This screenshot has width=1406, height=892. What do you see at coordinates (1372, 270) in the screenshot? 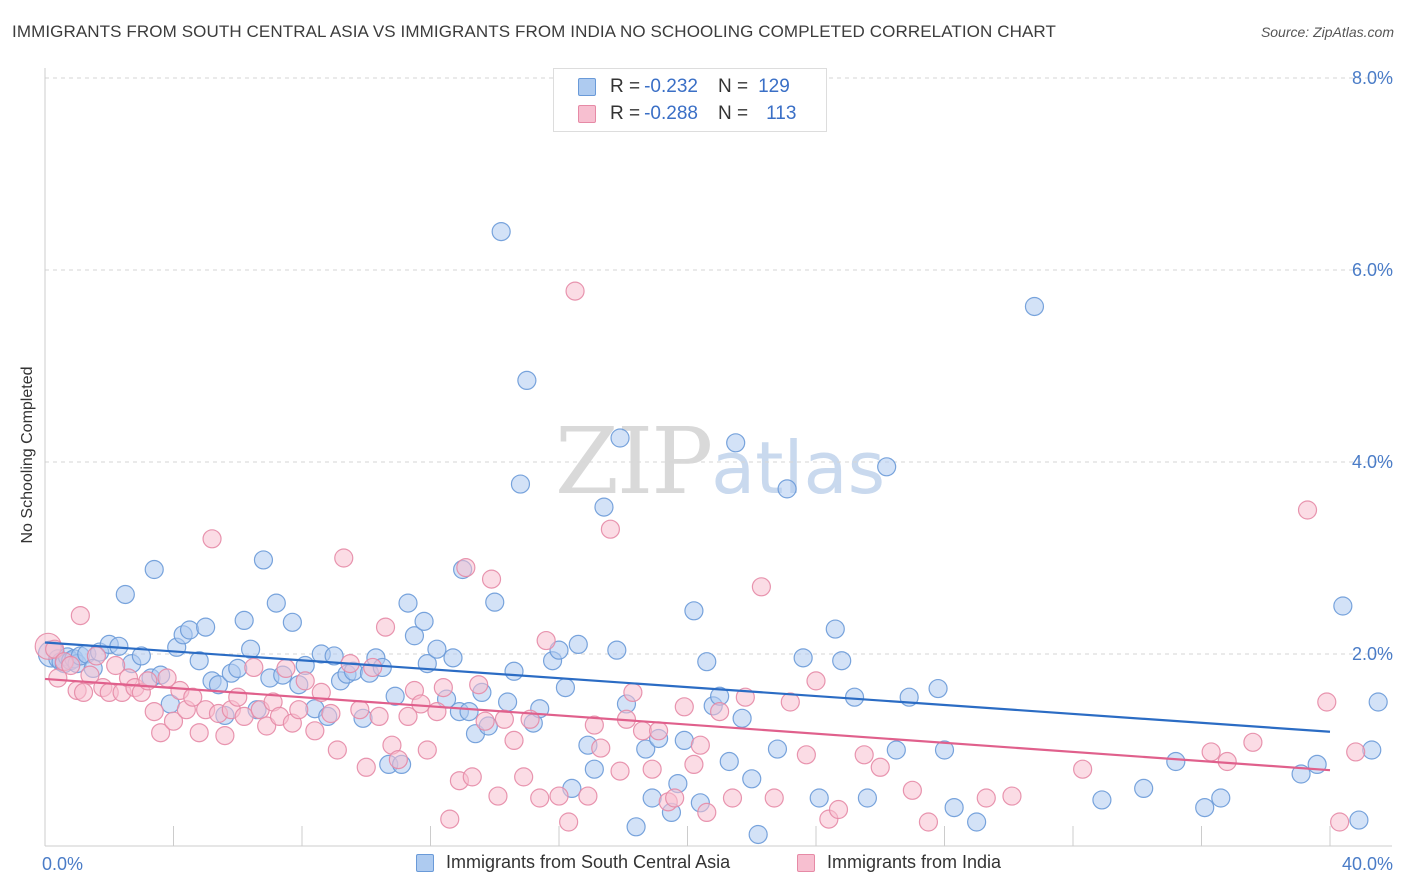
I see `y-tick-label: 6.0%` at bounding box center [1372, 270].